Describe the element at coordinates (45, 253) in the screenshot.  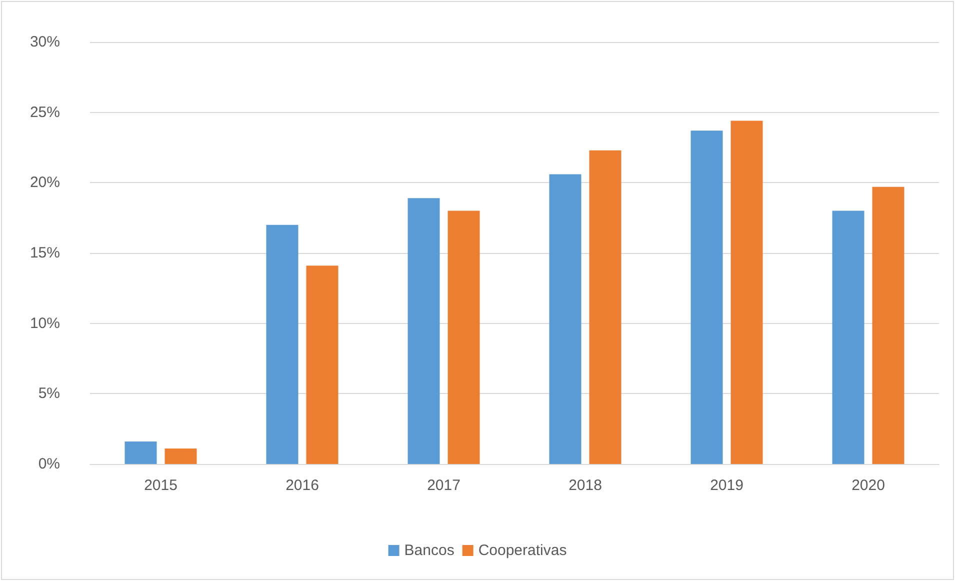
I see `y-tick-label: 15%` at that location.